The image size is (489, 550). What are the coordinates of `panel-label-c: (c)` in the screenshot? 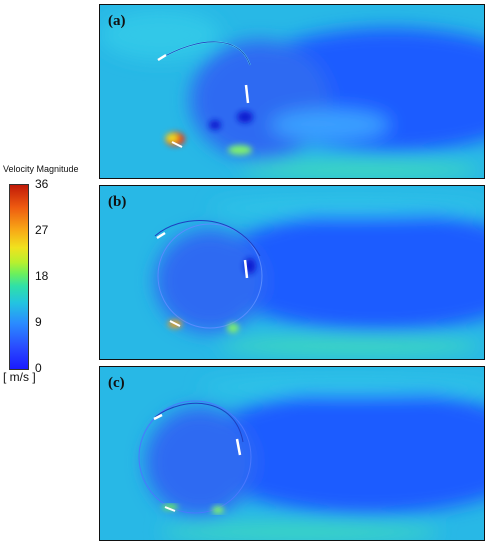 It's located at (116, 383).